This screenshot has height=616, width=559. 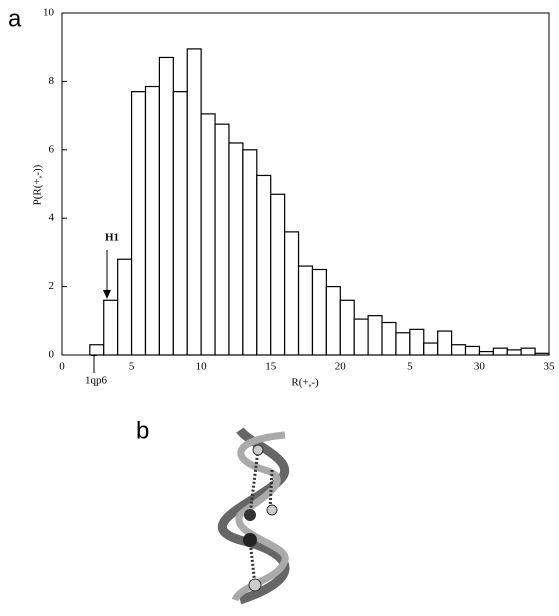 I want to click on x-tick-label: 35, so click(x=550, y=367).